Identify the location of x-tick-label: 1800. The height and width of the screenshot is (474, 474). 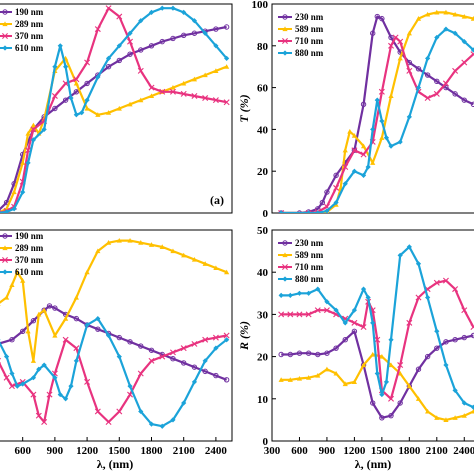
(151, 451).